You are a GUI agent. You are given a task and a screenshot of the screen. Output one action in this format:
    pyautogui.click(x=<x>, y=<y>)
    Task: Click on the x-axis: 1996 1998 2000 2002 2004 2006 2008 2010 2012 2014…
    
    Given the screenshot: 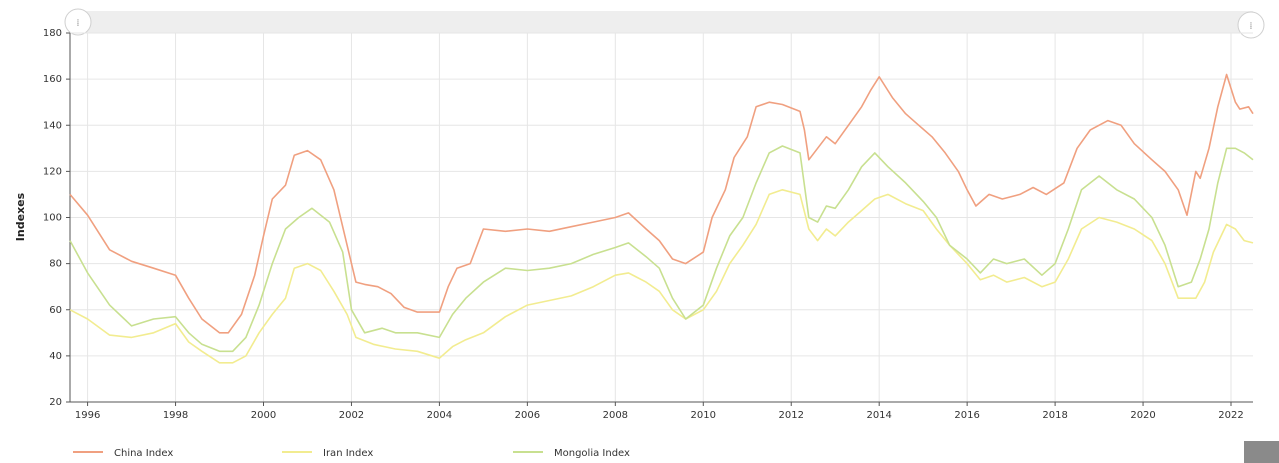 What is the action you would take?
    pyautogui.click(x=659, y=411)
    